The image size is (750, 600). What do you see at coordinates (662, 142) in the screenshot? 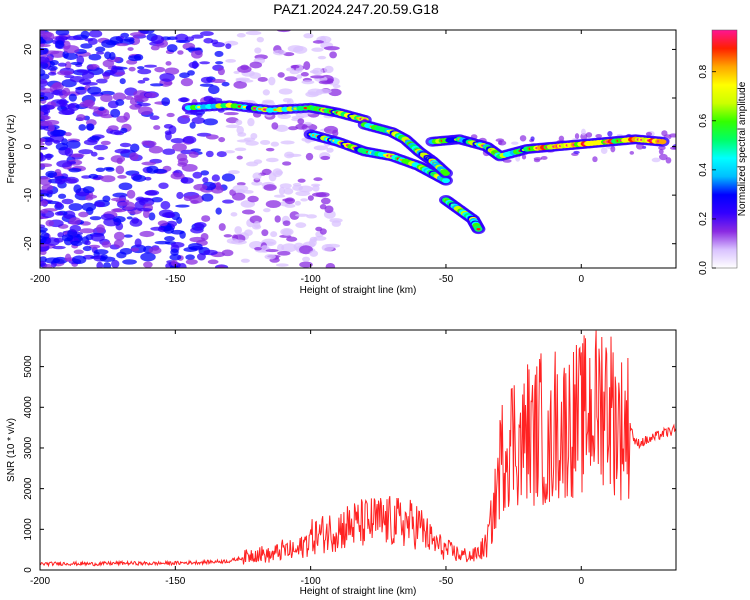
I see `heatmap-ridge-cell` at bounding box center [662, 142].